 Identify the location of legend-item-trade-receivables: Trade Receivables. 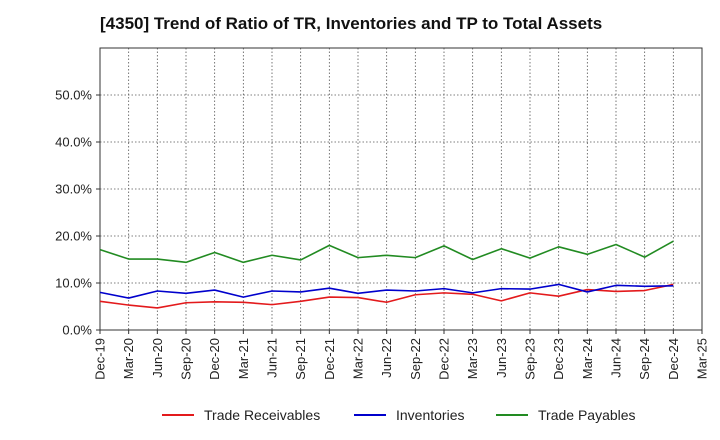
(241, 415).